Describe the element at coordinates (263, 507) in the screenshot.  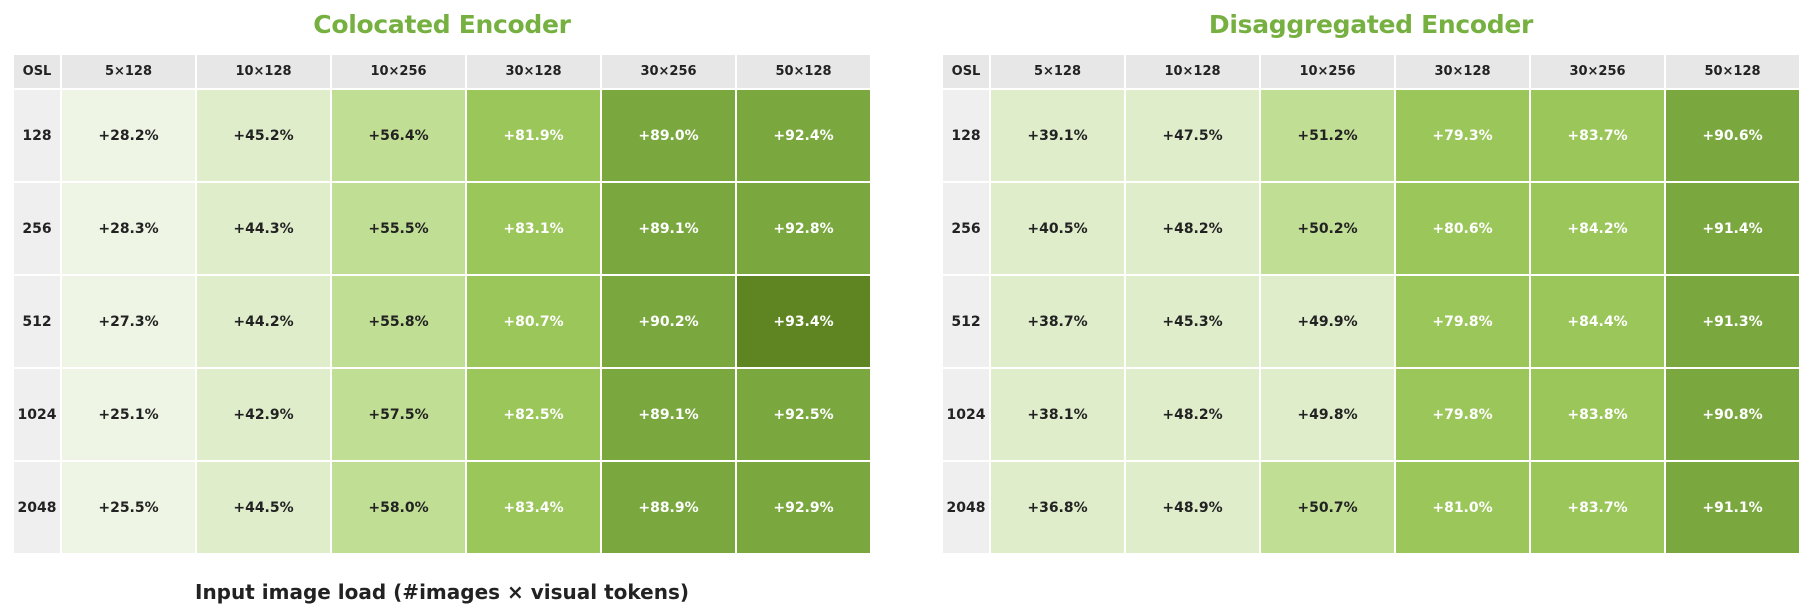
I see `colocated-heatmap-cell: +44.5%` at that location.